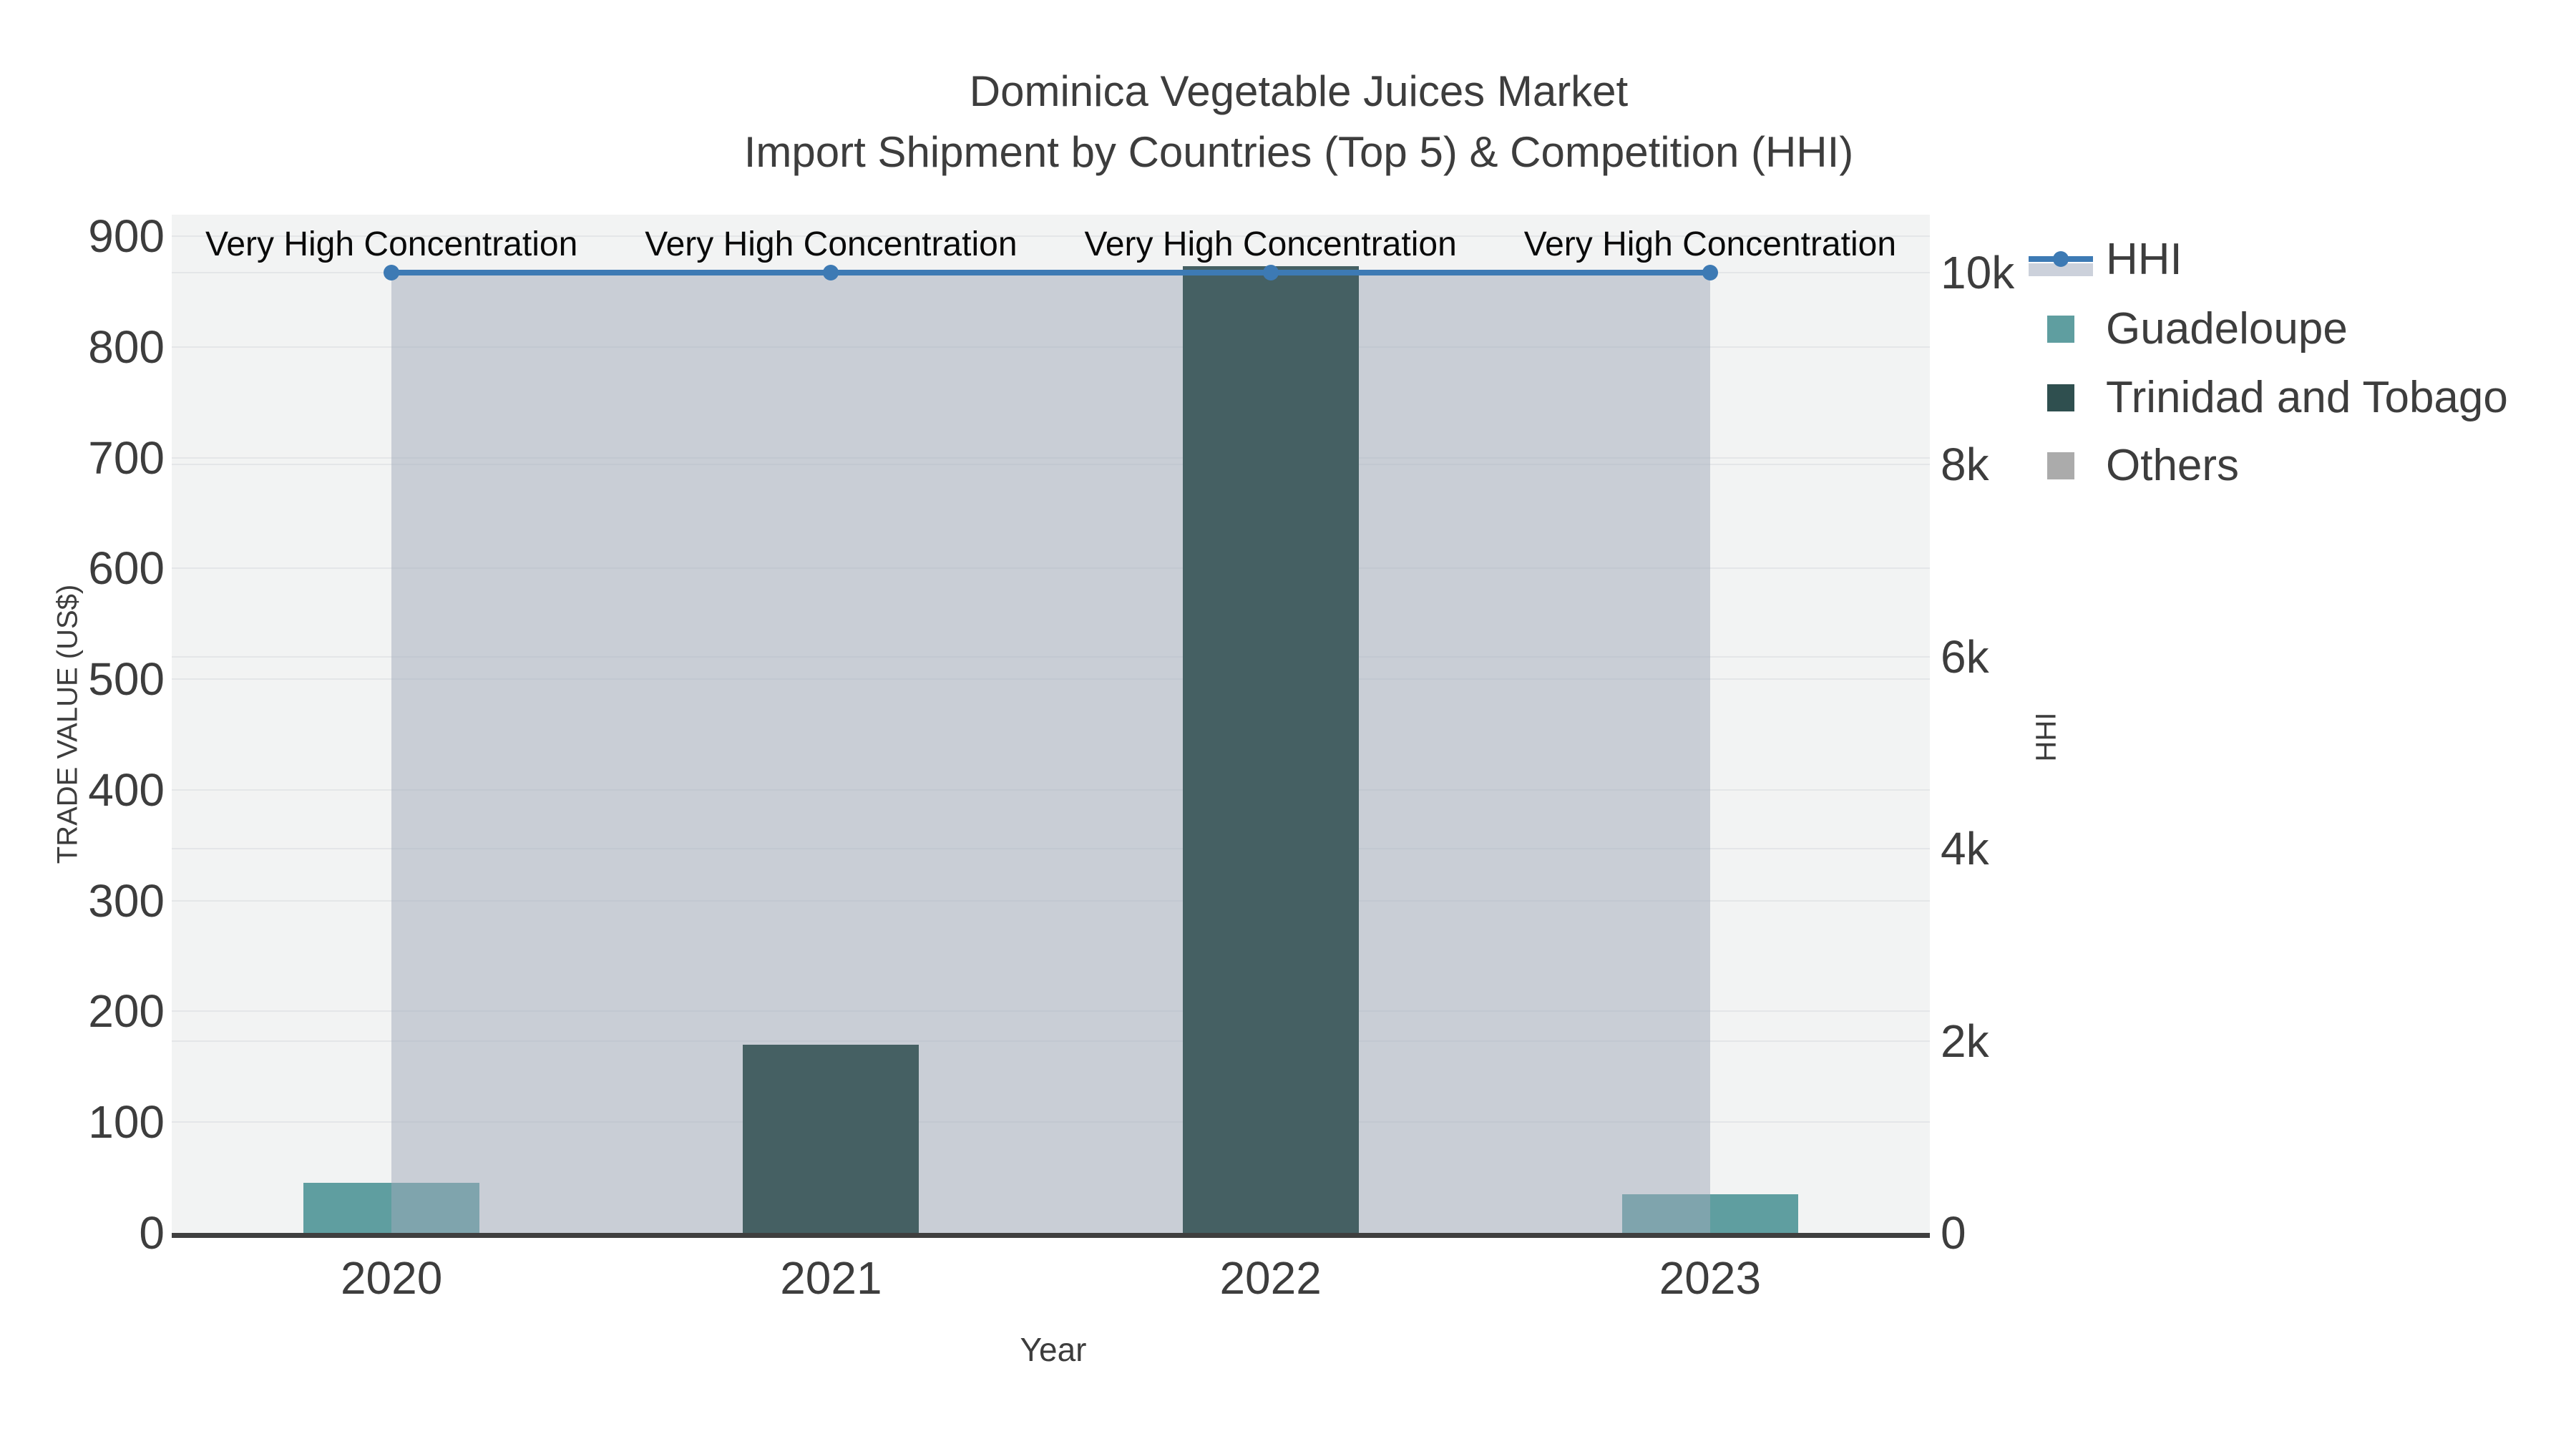 This screenshot has height=1449, width=2576. What do you see at coordinates (126, 457) in the screenshot?
I see `ytick-left-700: 700` at bounding box center [126, 457].